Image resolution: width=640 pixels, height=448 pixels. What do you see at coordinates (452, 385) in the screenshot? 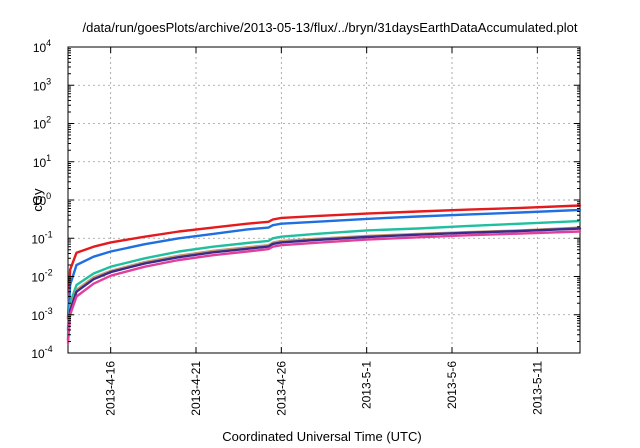
I see `x-tick-label: 2013-5-6` at bounding box center [452, 385].